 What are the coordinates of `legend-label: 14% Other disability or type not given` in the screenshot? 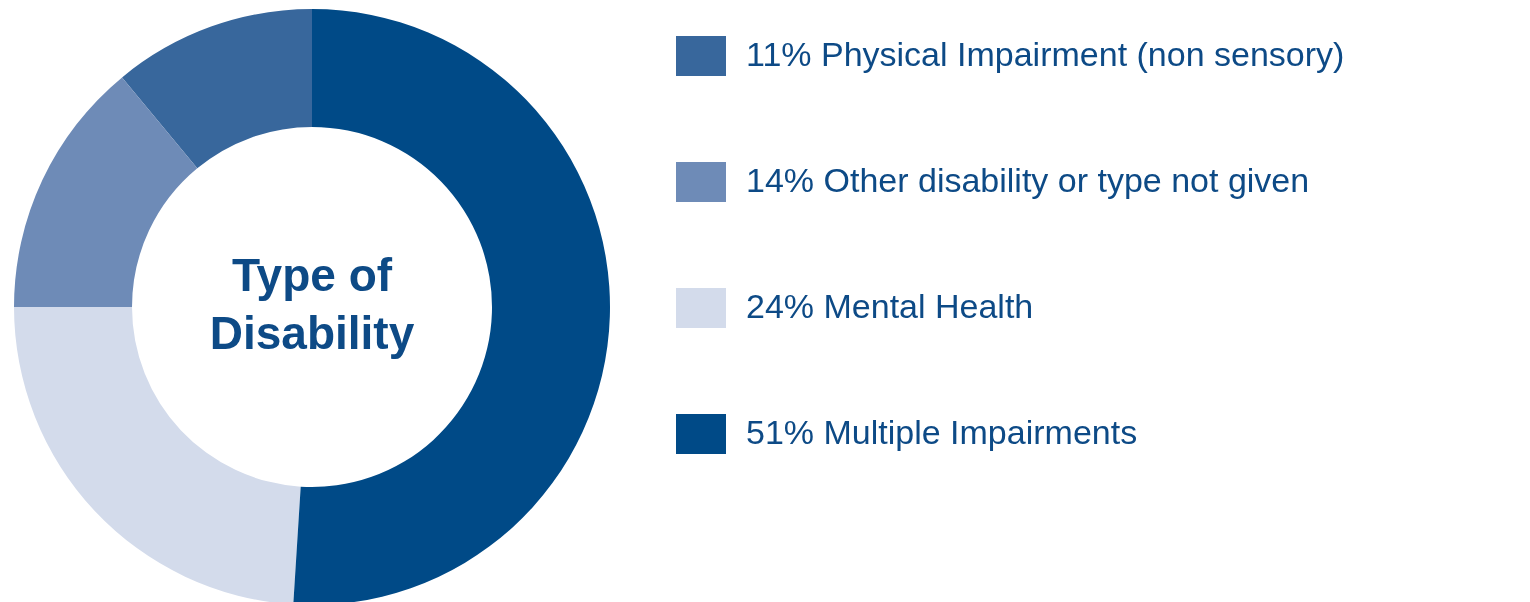 It's located at (1028, 180).